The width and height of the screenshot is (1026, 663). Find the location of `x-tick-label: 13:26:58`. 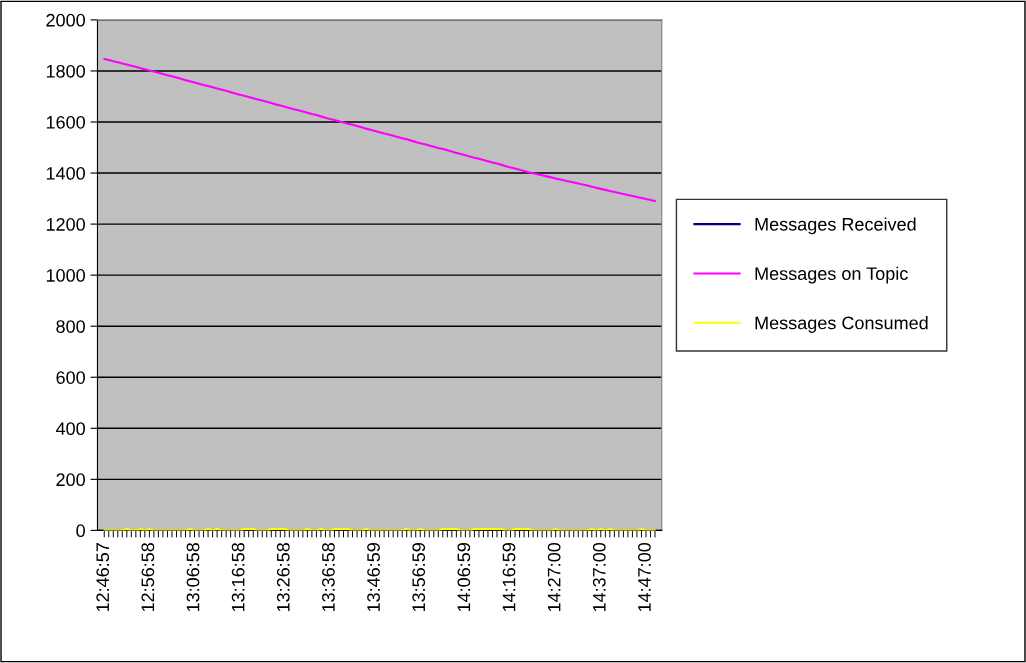

x-tick-label: 13:26:58 is located at coordinates (283, 577).